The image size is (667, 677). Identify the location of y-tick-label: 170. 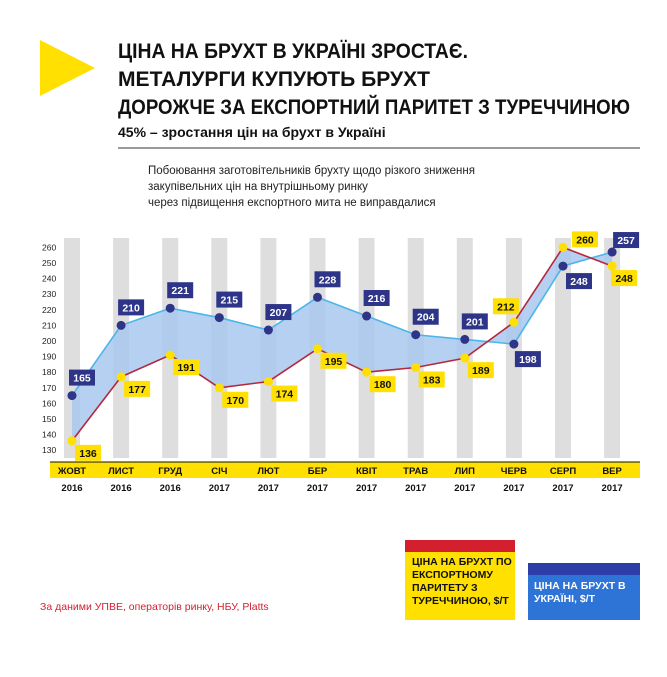
(49, 388).